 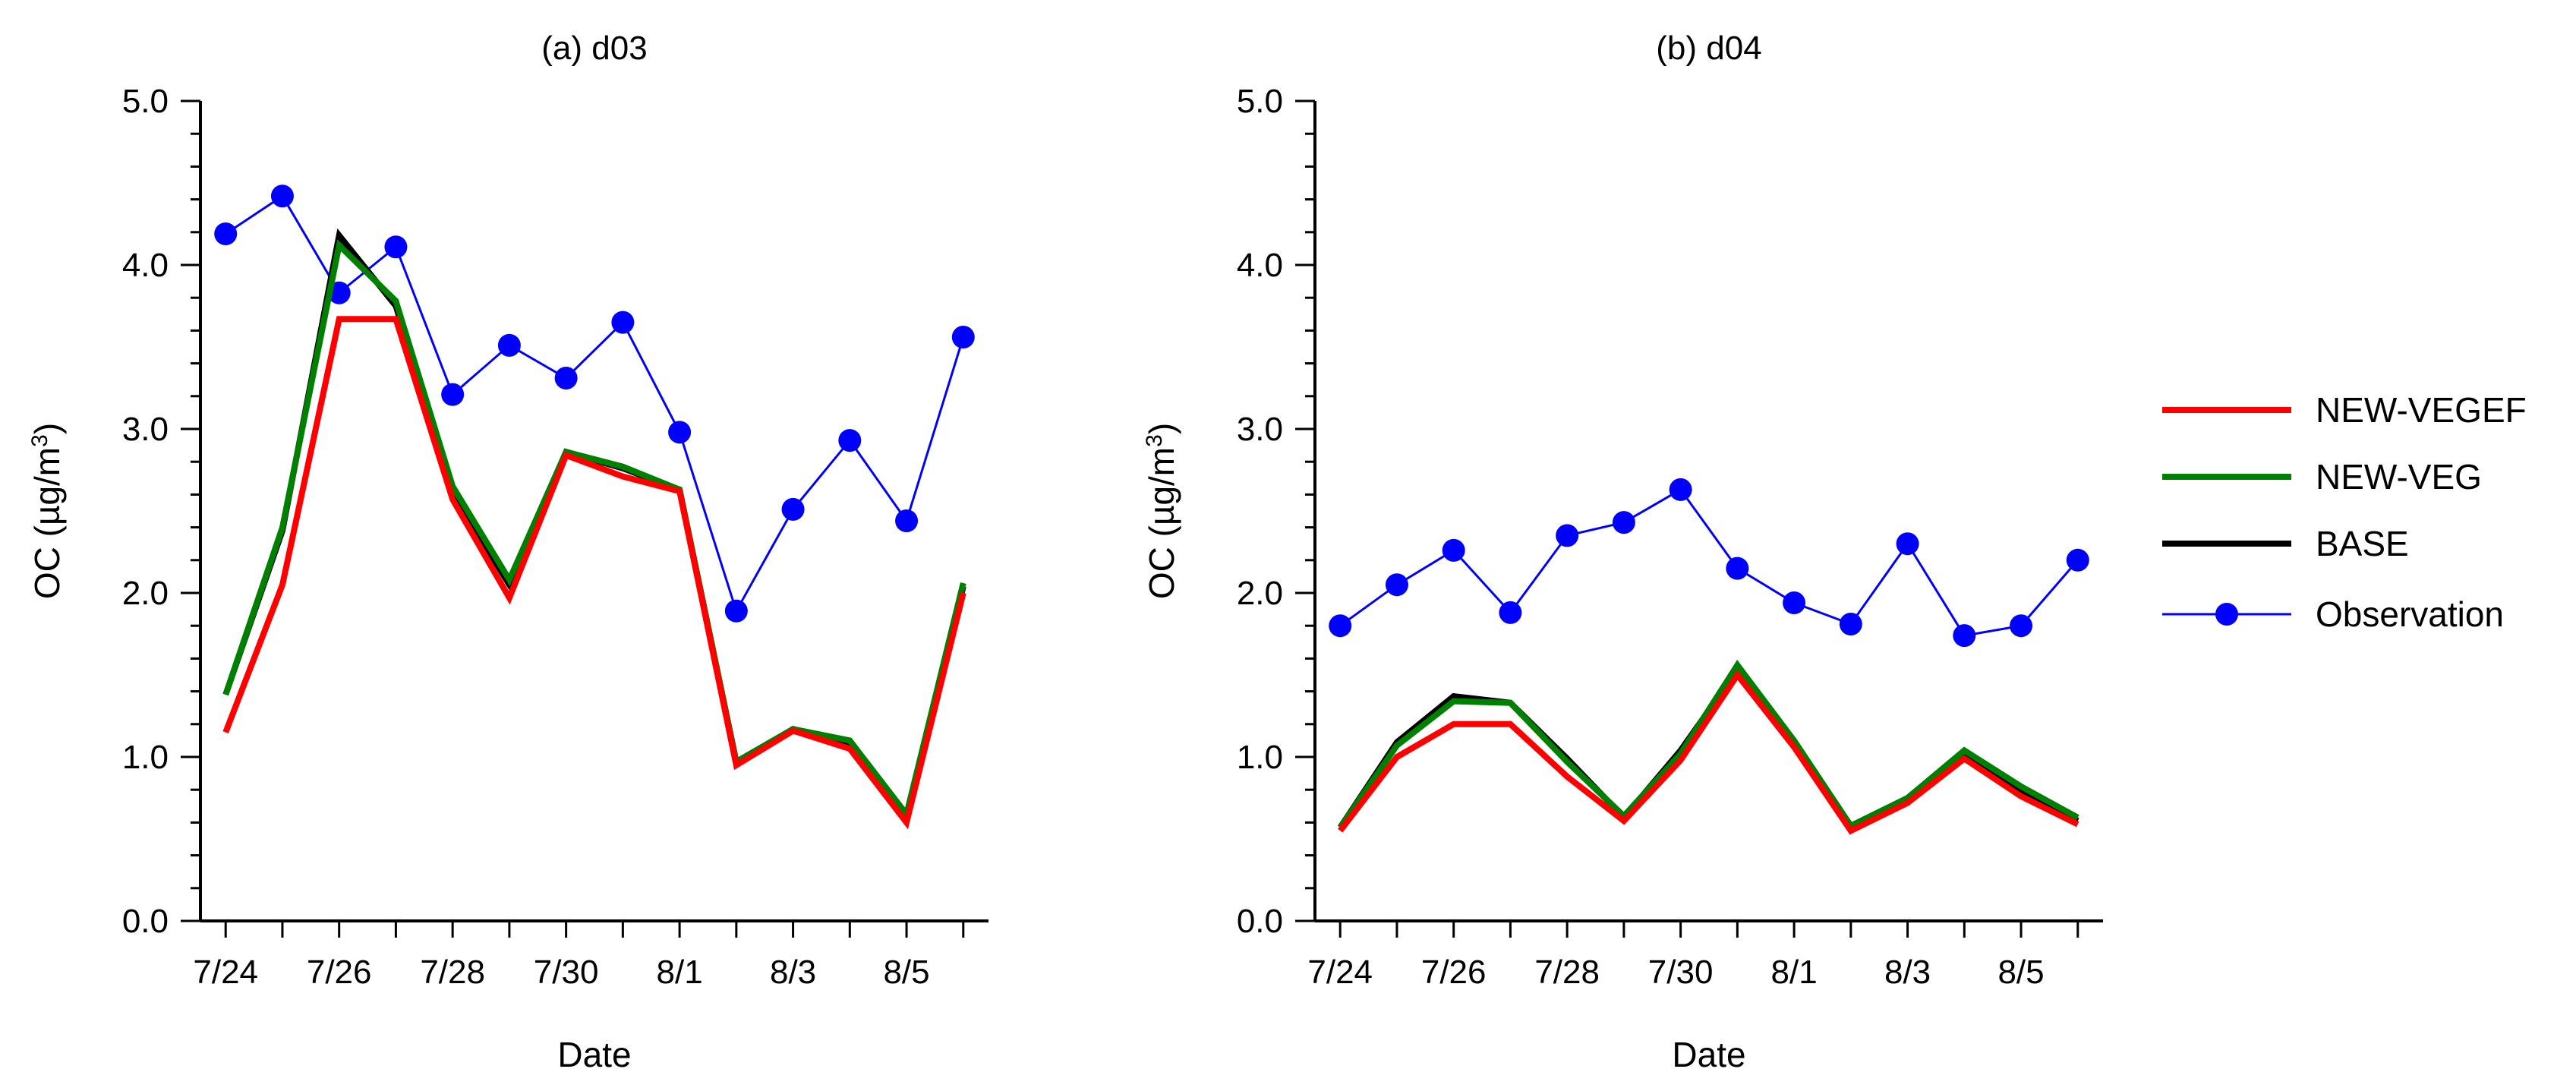 What do you see at coordinates (2410, 614) in the screenshot?
I see `legend-label: Observation` at bounding box center [2410, 614].